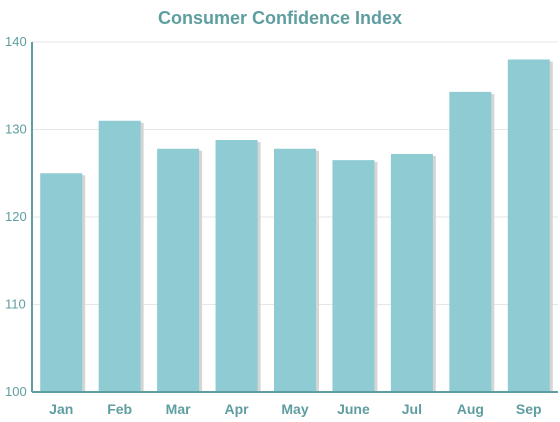 This screenshot has height=422, width=560. Describe the element at coordinates (353, 409) in the screenshot. I see `x-tick-label: June` at that location.